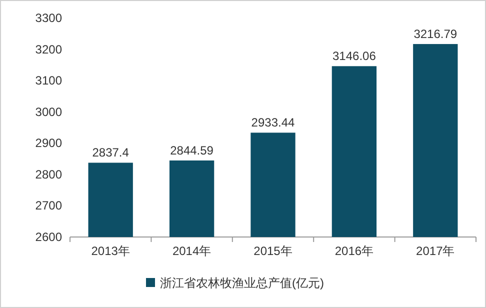 Image resolution: width=486 pixels, height=308 pixels. Describe the element at coordinates (273, 123) in the screenshot. I see `data-label: 2933.44` at that location.